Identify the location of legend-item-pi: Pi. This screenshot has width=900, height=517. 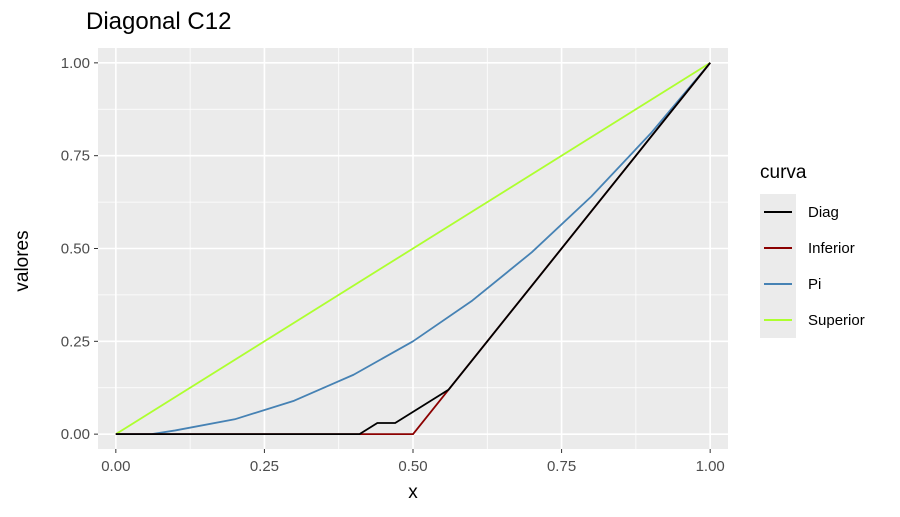
(812, 284).